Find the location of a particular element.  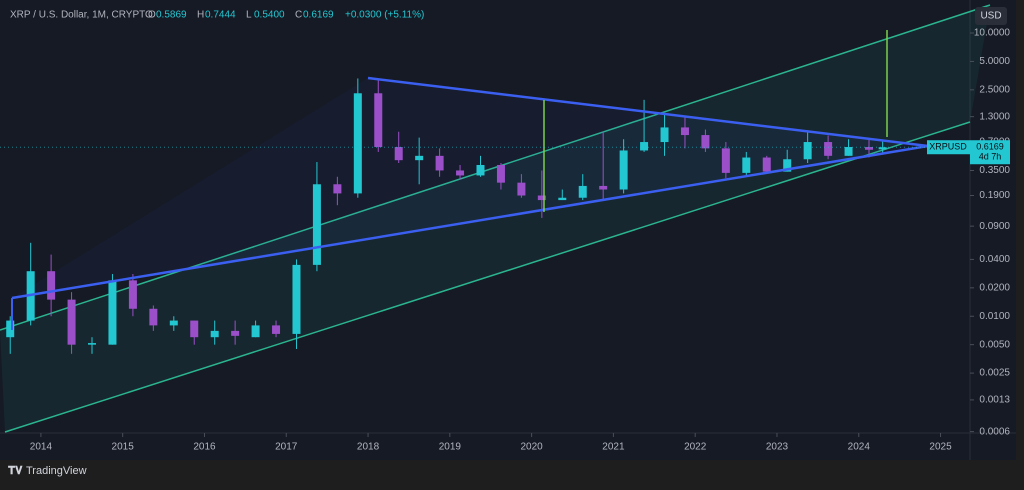

x-tick-label: 2018 is located at coordinates (368, 447).